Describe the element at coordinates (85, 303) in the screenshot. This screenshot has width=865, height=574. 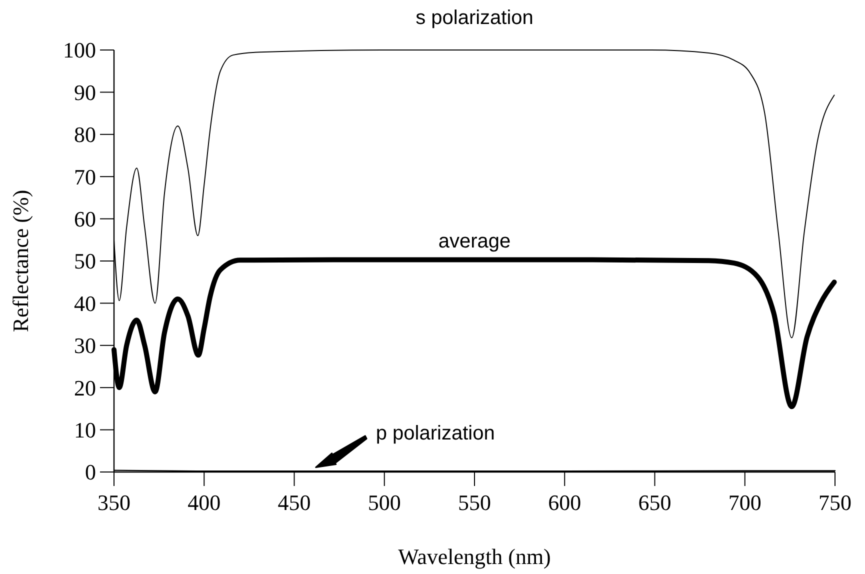
I see `y-tick-label: 40` at that location.